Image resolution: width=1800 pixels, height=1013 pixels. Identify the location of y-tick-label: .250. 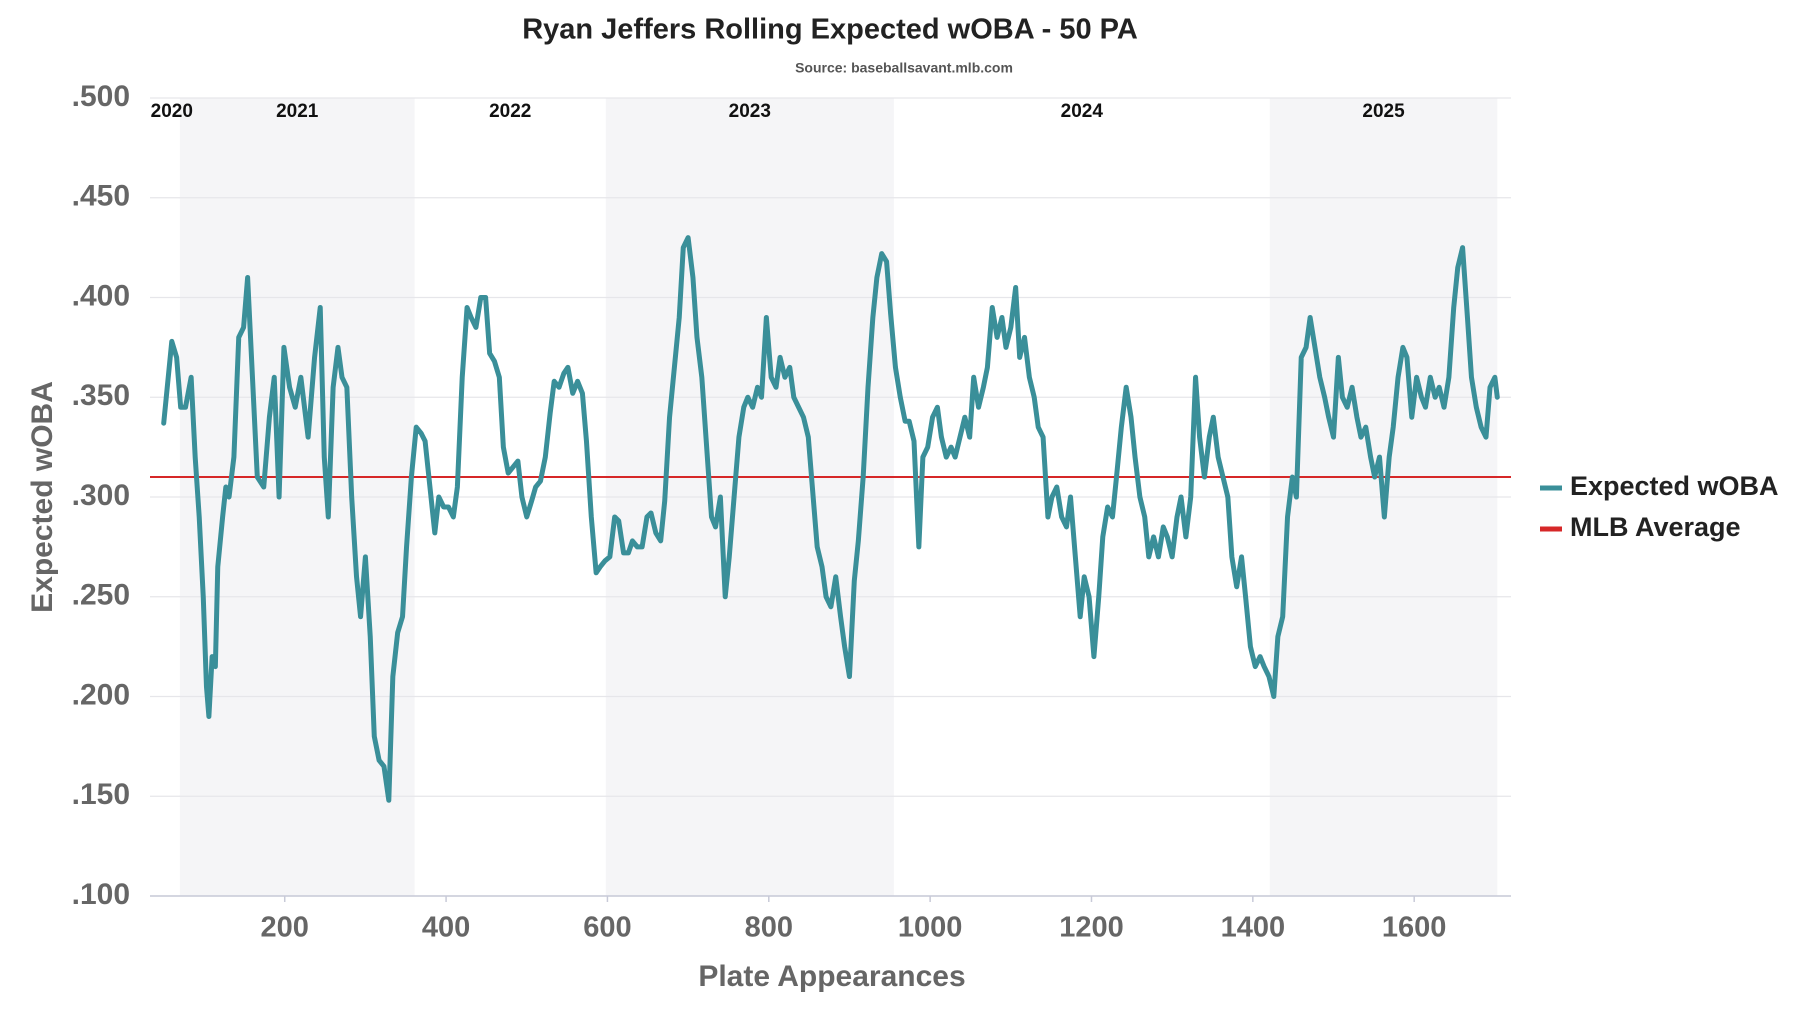
(101, 595).